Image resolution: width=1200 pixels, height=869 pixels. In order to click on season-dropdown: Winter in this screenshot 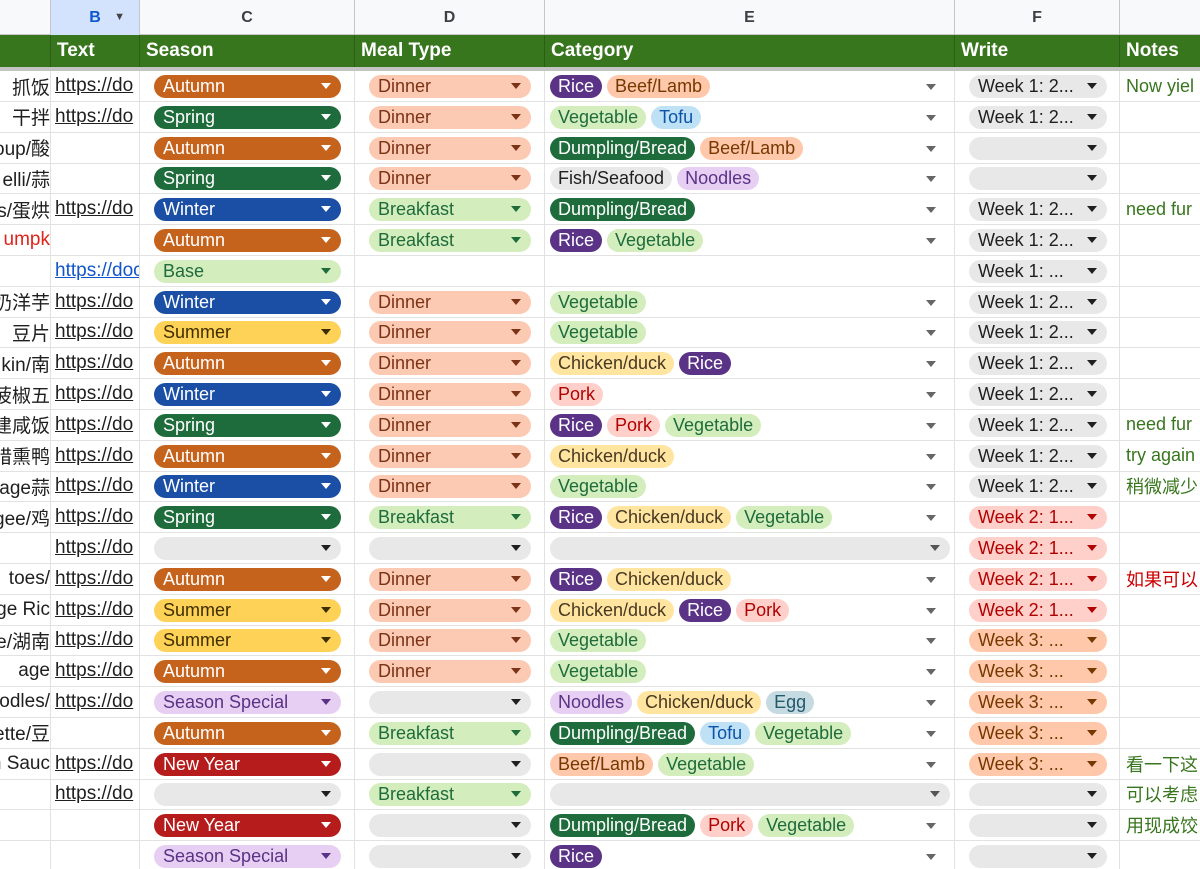, I will do `click(247, 394)`.